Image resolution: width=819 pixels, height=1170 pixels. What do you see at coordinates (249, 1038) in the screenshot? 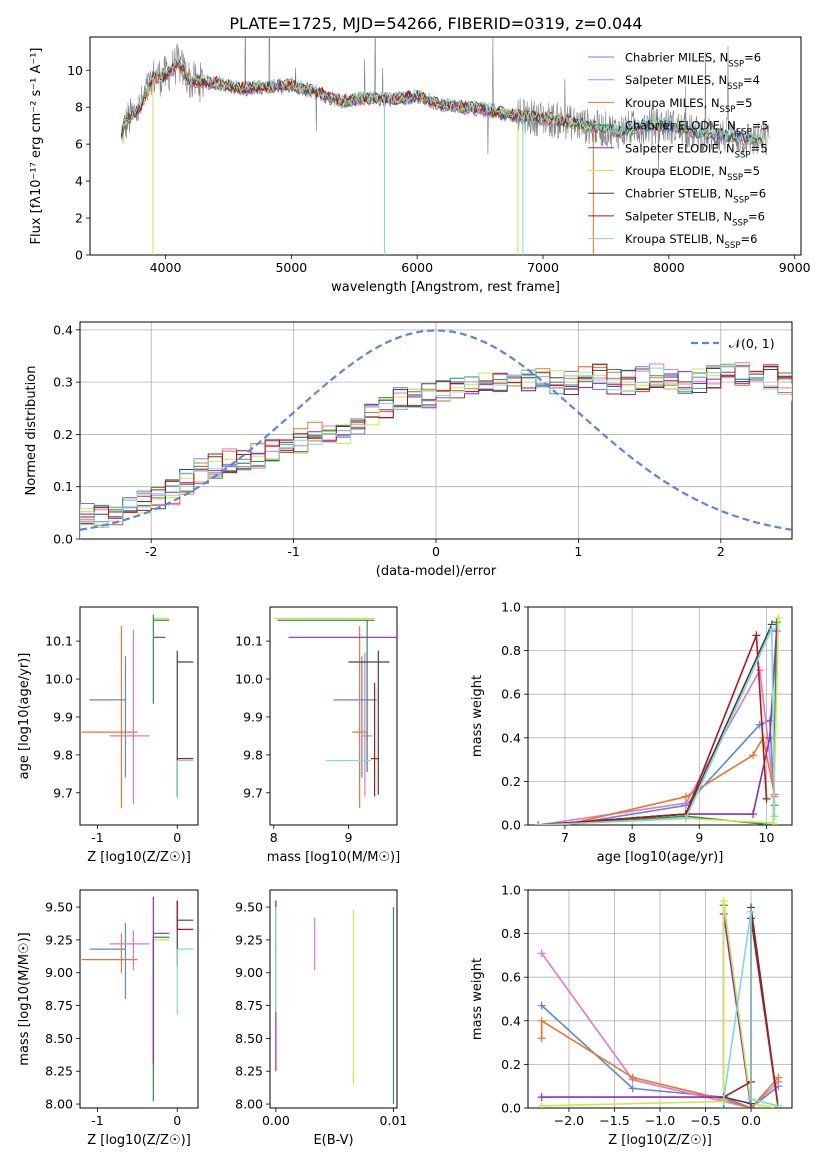
I see `ebv_mass-ytick-label: 8.50` at bounding box center [249, 1038].